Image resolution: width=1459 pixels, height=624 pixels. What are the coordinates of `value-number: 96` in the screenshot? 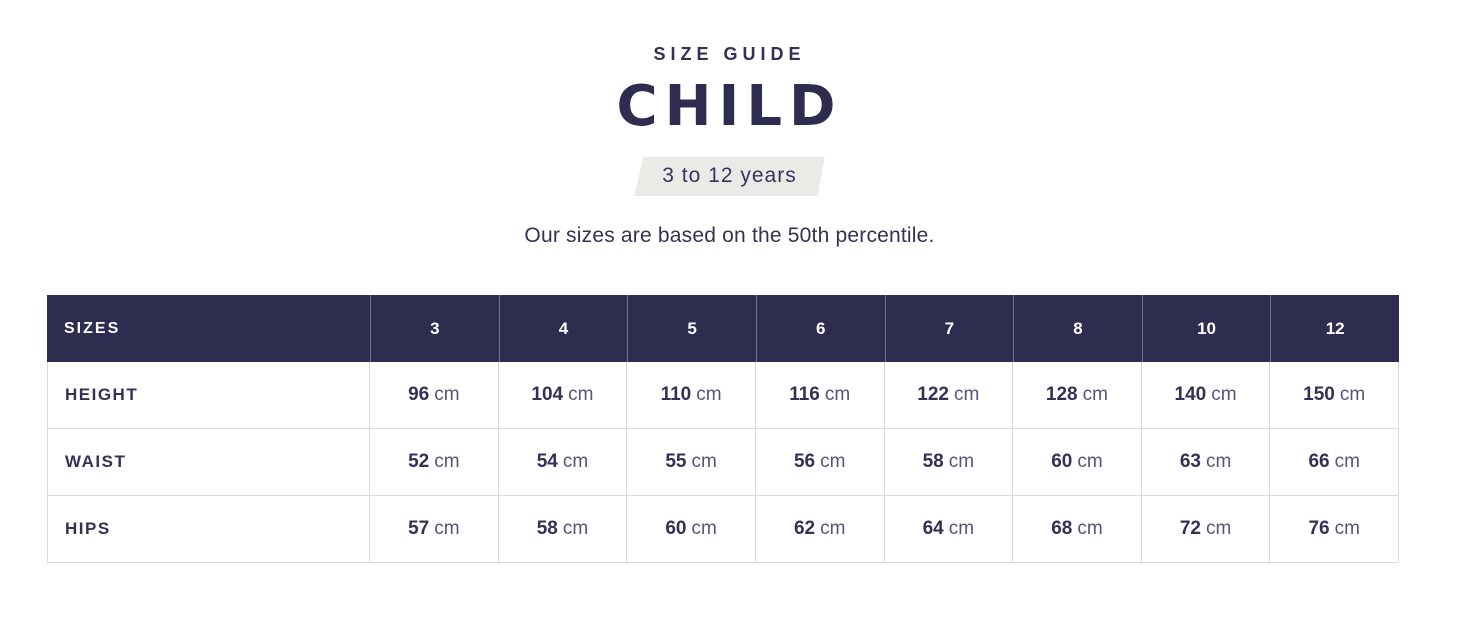 It's located at (419, 394).